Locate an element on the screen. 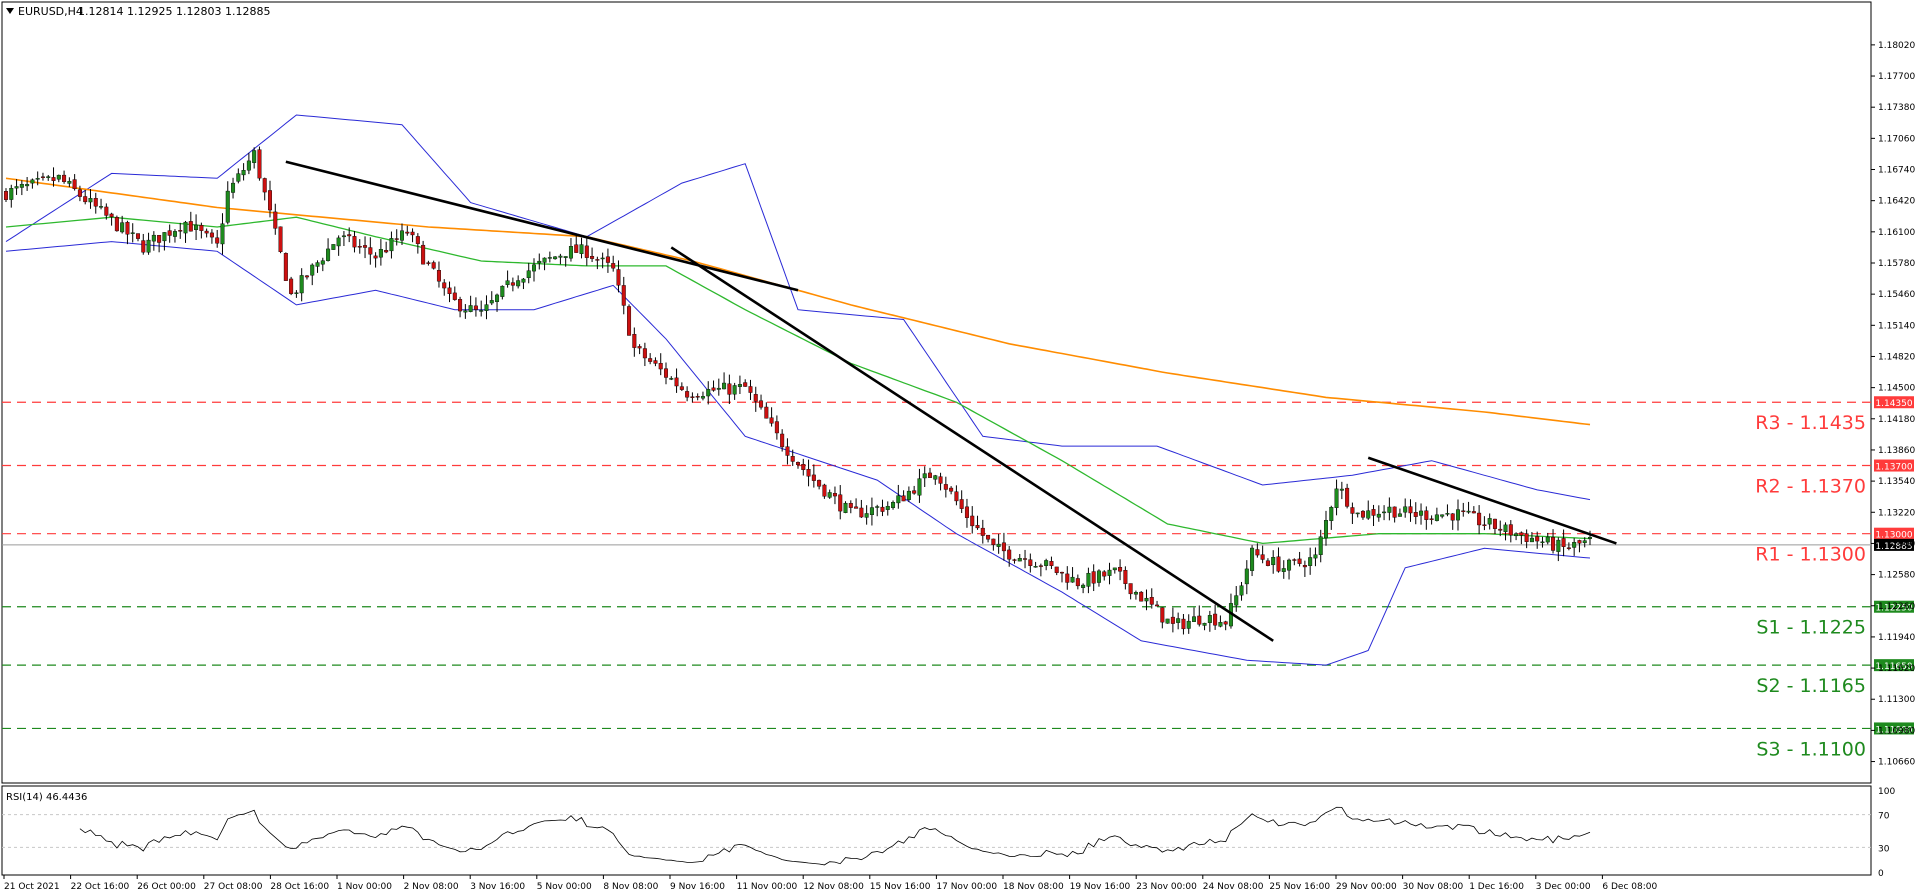 This screenshot has height=896, width=1916. rsi-panel-frame is located at coordinates (936, 830).